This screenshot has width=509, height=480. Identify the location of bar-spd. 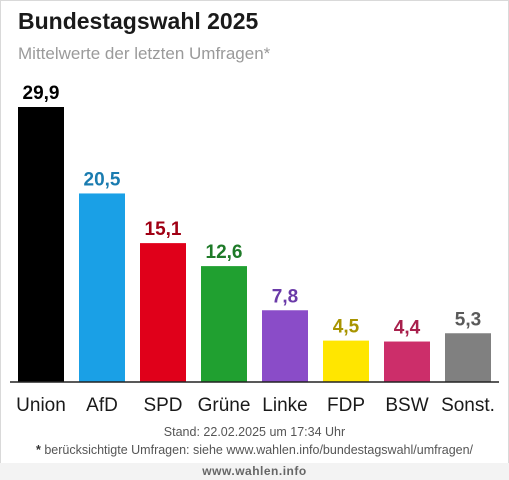
(163, 312).